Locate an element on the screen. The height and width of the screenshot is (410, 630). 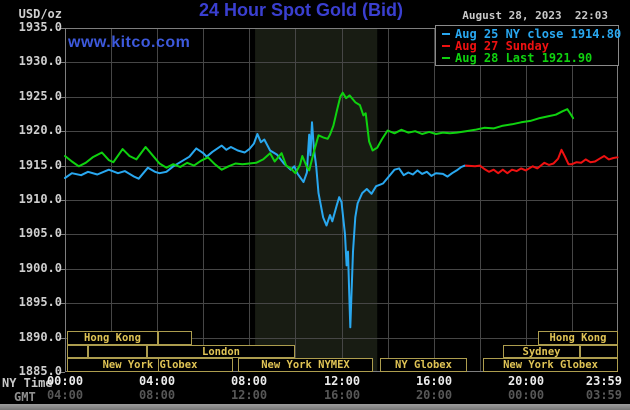
x-axis-label-ny: 04:00 is located at coordinates (157, 381).